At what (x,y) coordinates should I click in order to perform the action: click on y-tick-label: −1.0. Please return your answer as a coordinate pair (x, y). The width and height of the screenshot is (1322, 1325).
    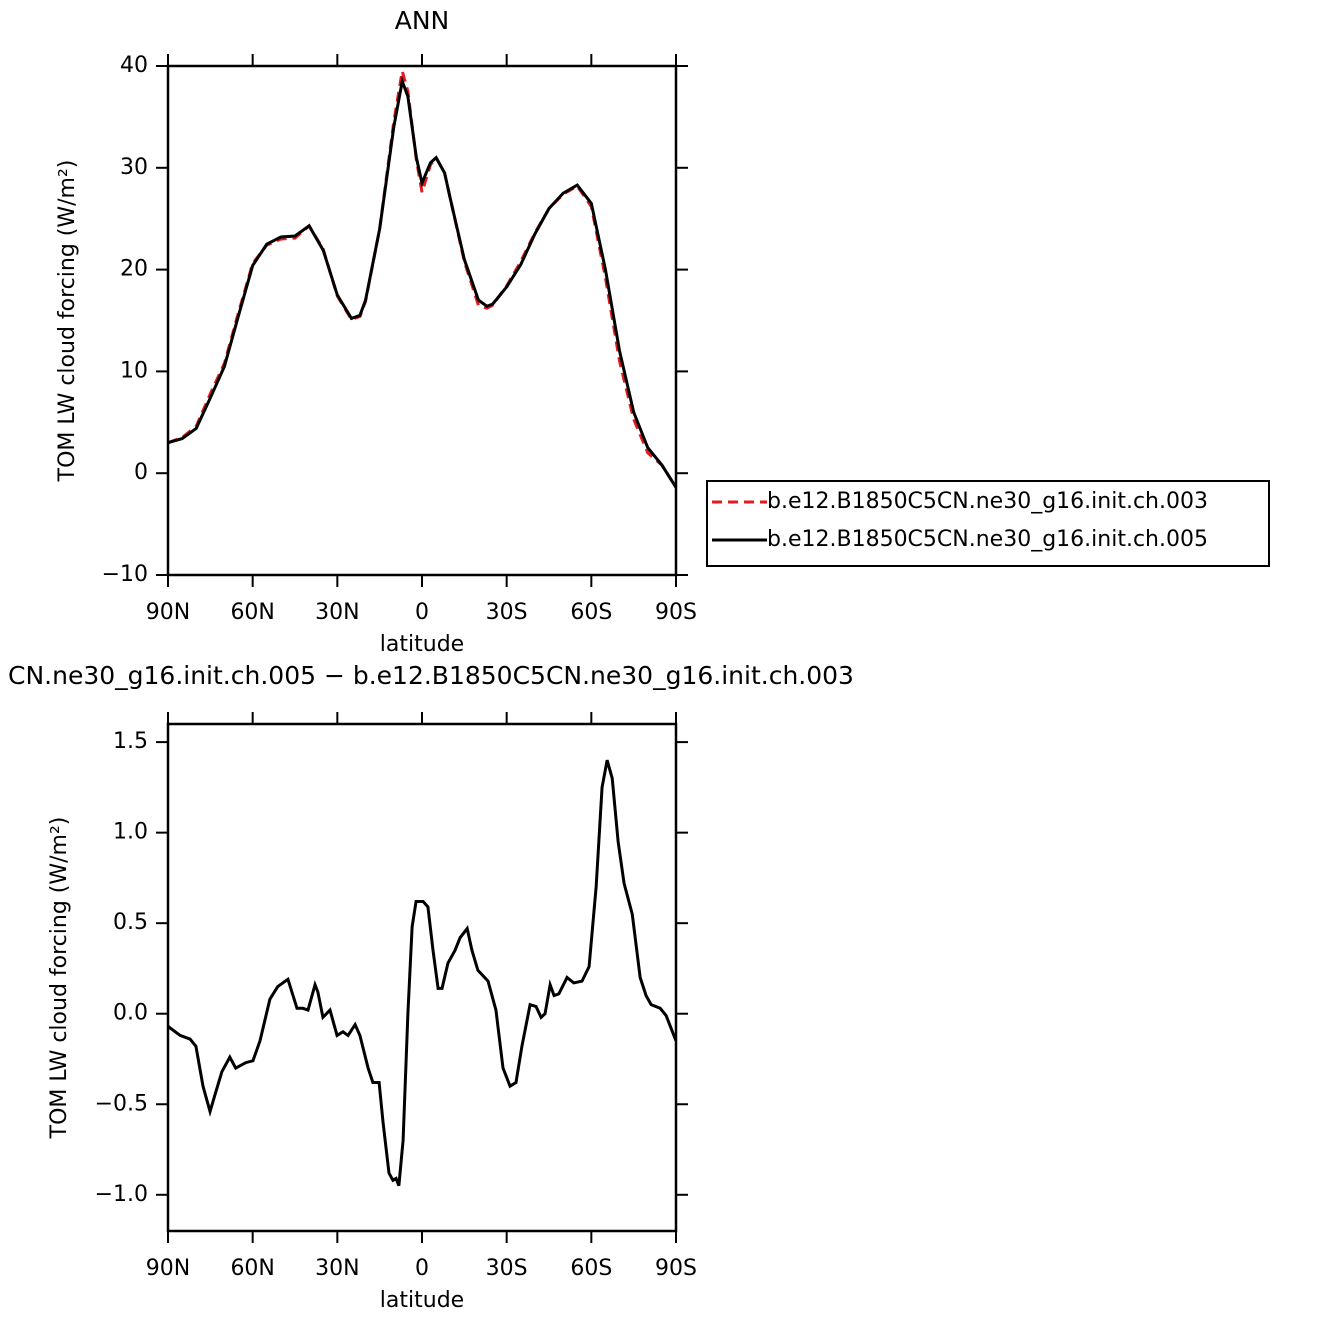
    Looking at the image, I should click on (121, 1194).